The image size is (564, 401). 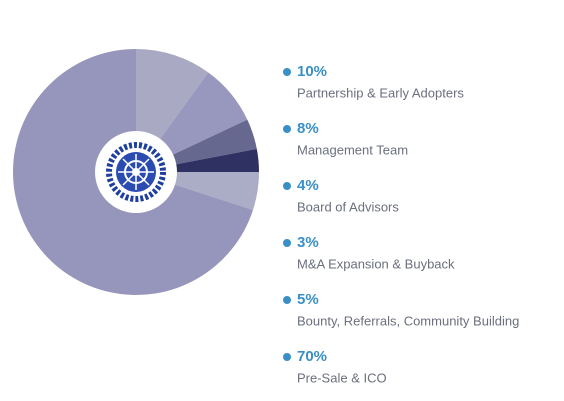 I want to click on legend-label: Board of Advisors, so click(x=348, y=206).